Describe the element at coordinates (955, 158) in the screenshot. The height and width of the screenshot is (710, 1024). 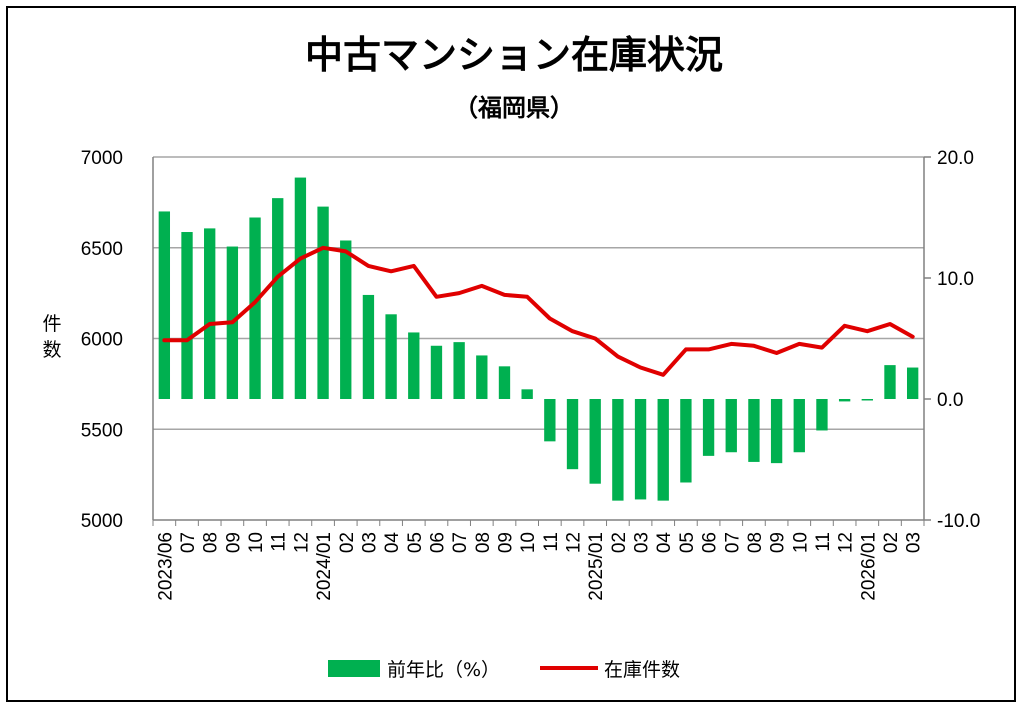
I see `right-tick-label: 20.0` at that location.